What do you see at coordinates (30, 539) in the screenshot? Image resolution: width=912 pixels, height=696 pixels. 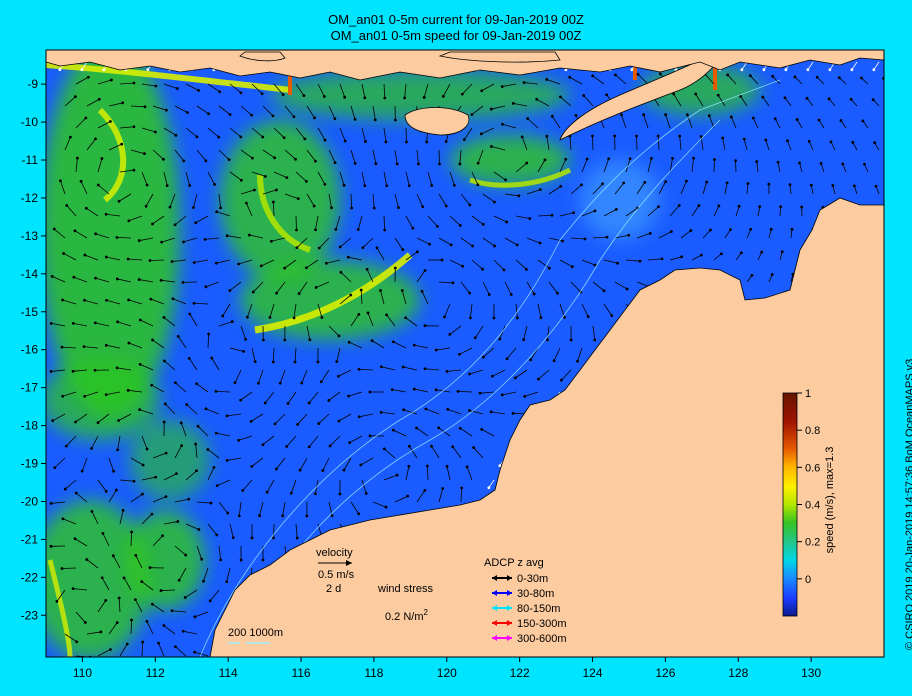 I see `y-tick-label: -21` at bounding box center [30, 539].